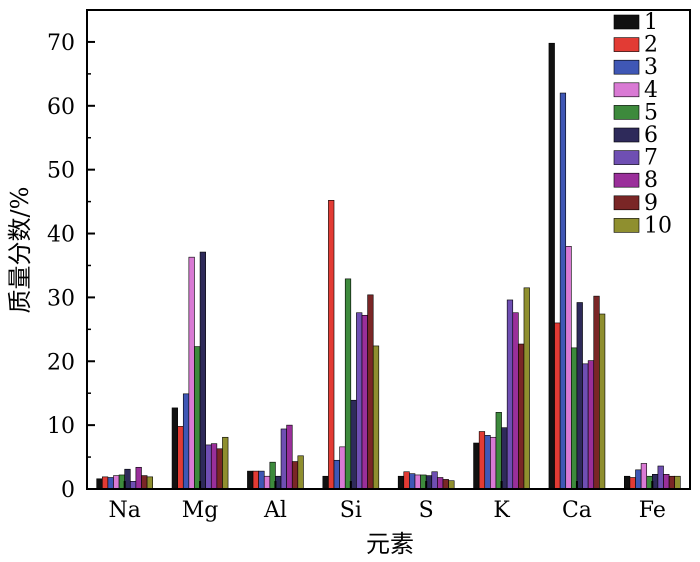 The width and height of the screenshot is (700, 562). Describe the element at coordinates (426, 510) in the screenshot. I see `x-tick-label: S` at that location.